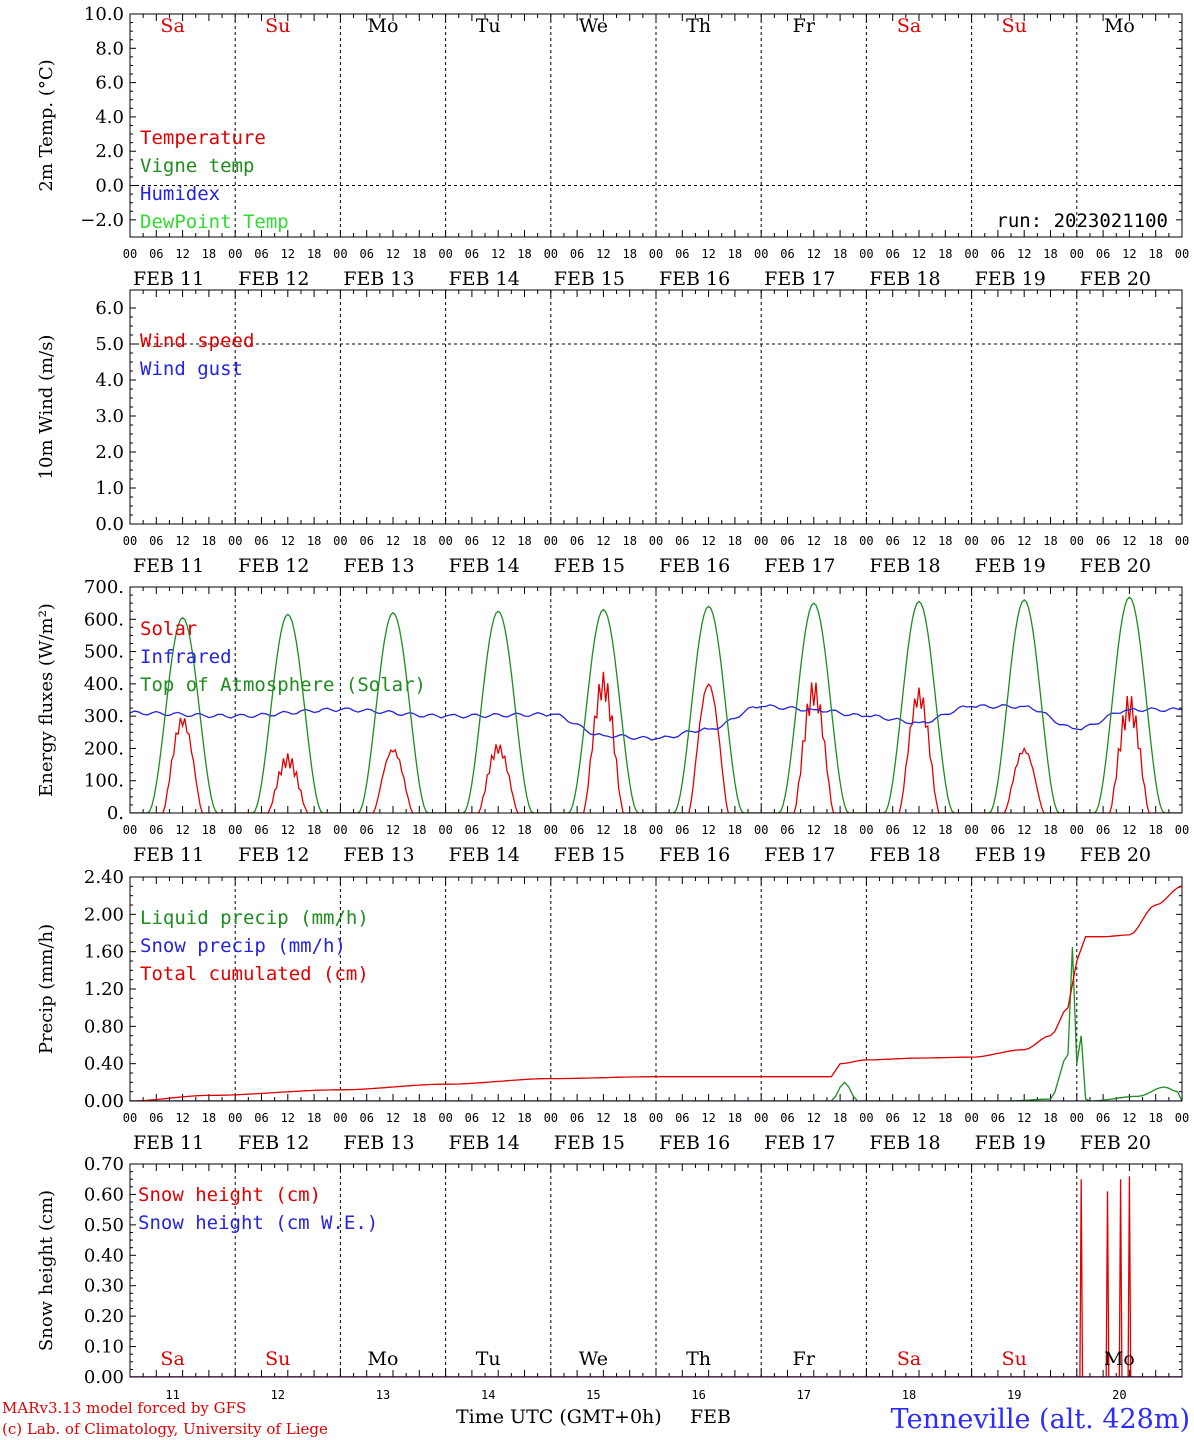 This screenshot has width=1194, height=1440. Describe the element at coordinates (254, 918) in the screenshot. I see `legend-entry: Liquid precip (mm/h)` at that location.